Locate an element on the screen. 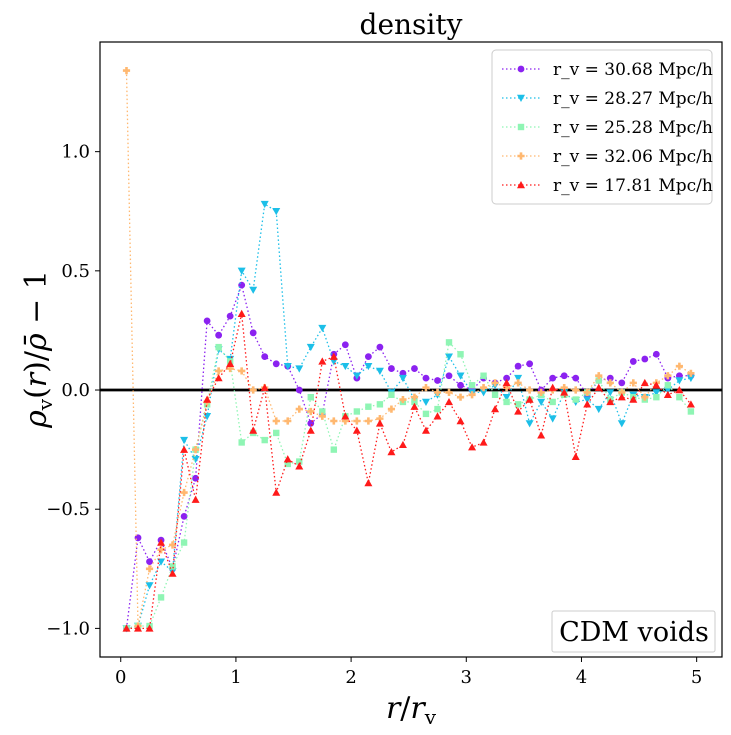  y-tick-label: 0.5 is located at coordinates (75, 271).